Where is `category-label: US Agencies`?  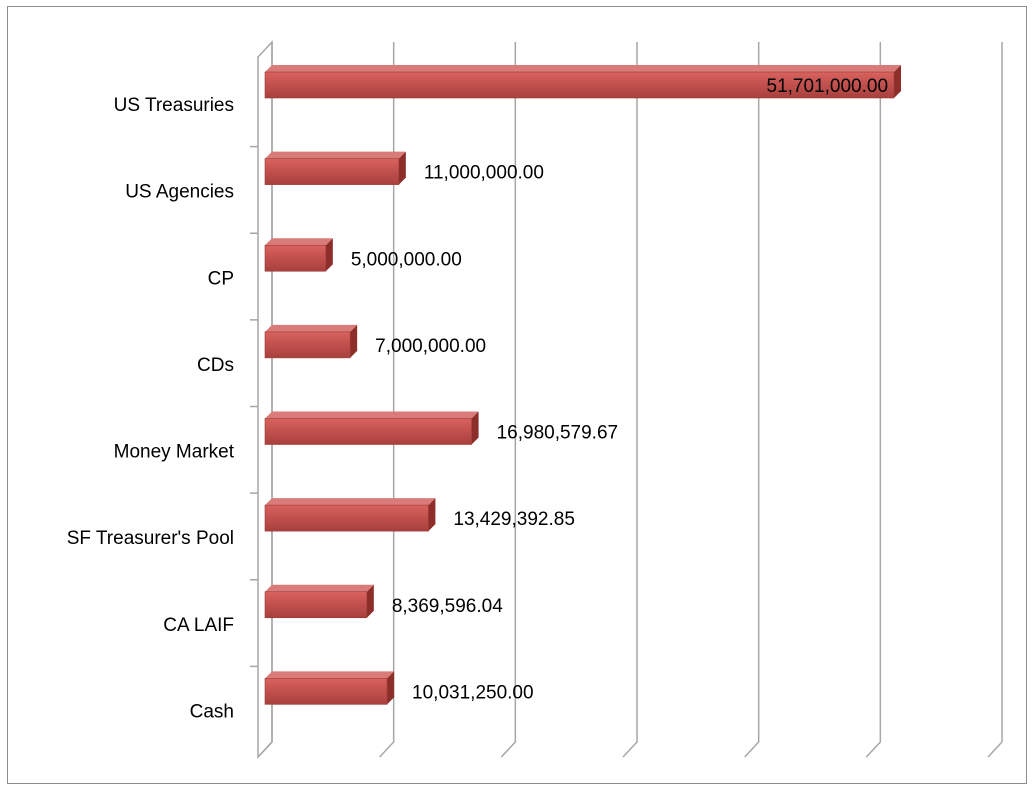
category-label: US Agencies is located at coordinates (179, 192).